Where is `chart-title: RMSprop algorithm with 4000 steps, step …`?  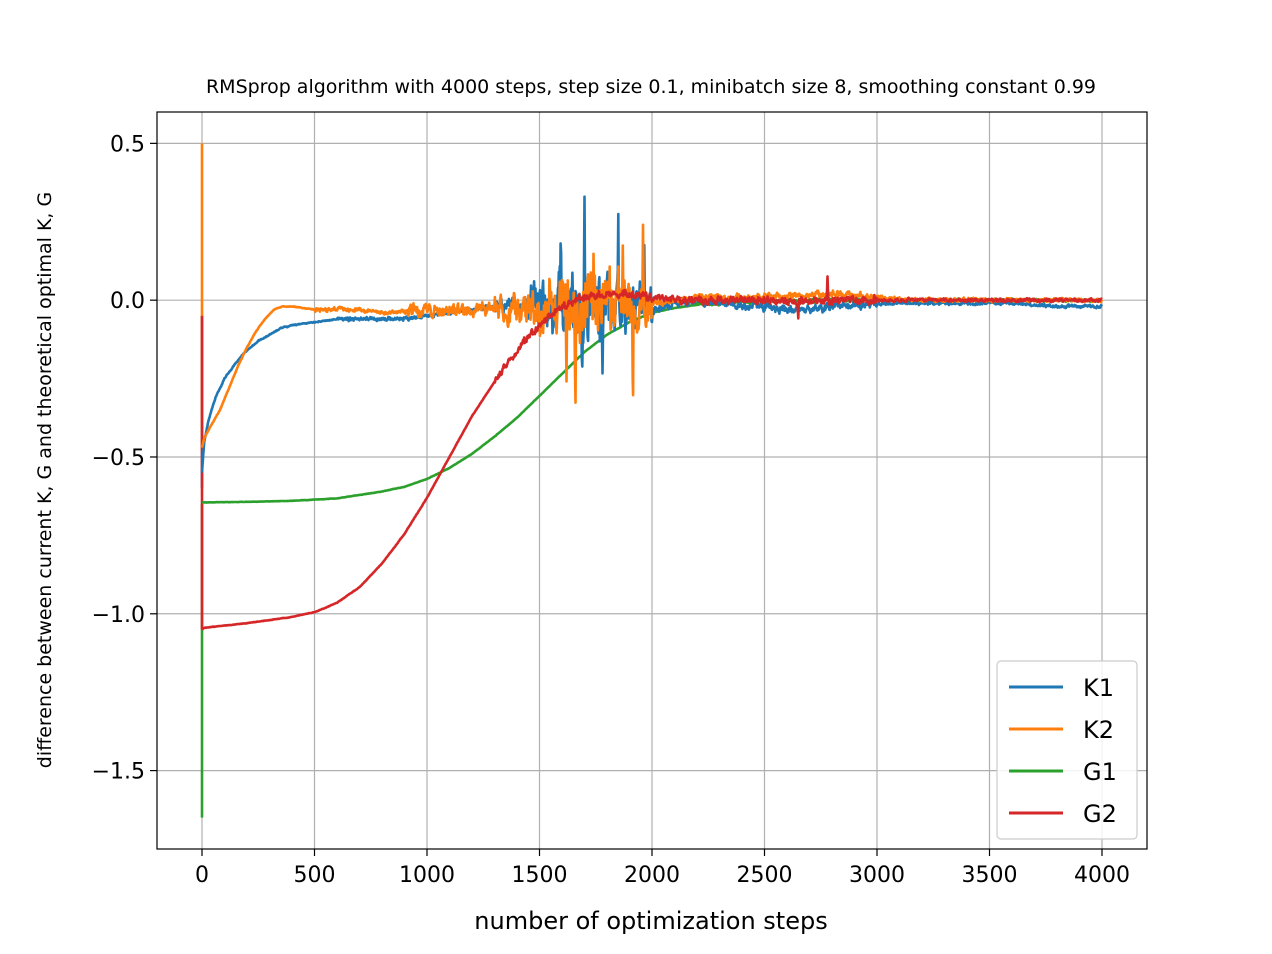
chart-title: RMSprop algorithm with 4000 steps, step … is located at coordinates (651, 87).